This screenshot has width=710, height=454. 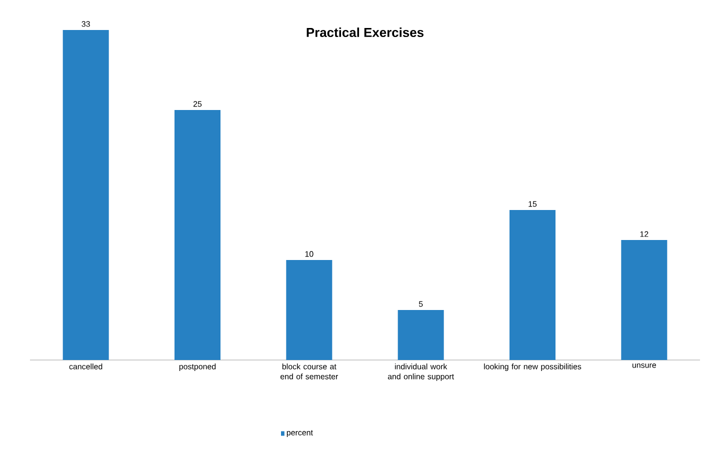 I want to click on chart-title: Practical Exercises, so click(x=365, y=33).